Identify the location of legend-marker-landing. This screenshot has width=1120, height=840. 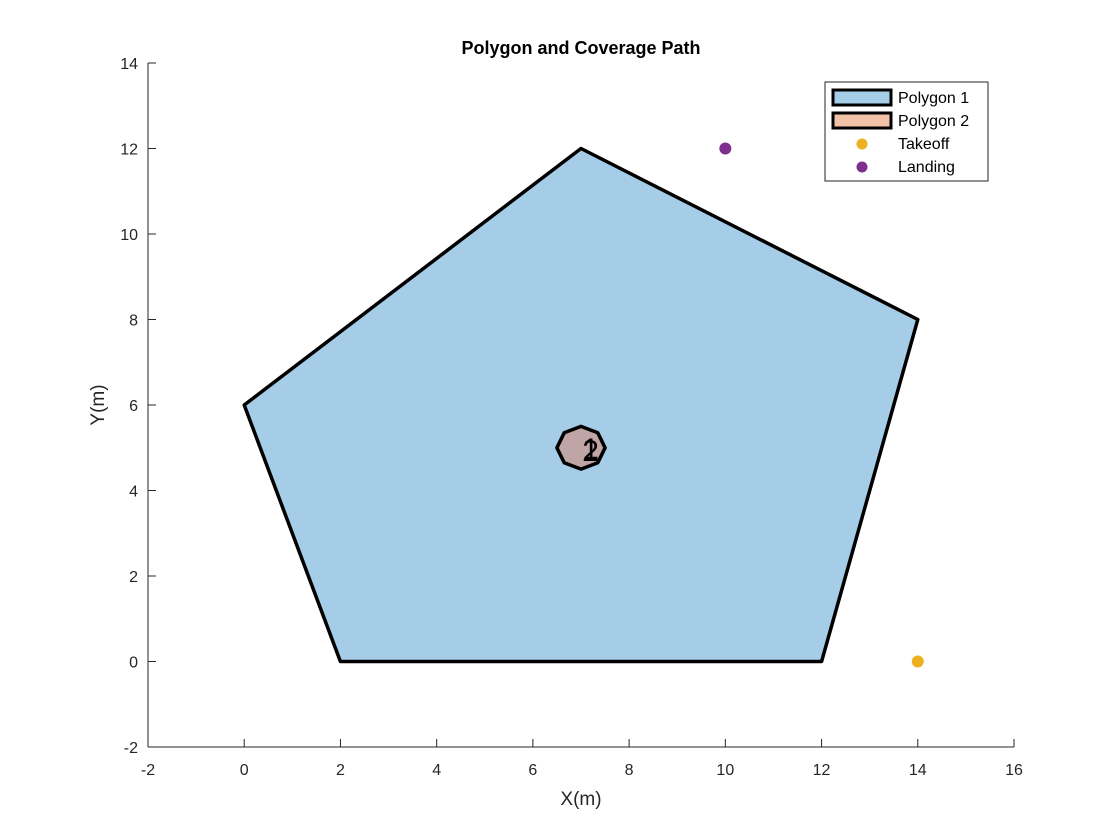
(862, 167).